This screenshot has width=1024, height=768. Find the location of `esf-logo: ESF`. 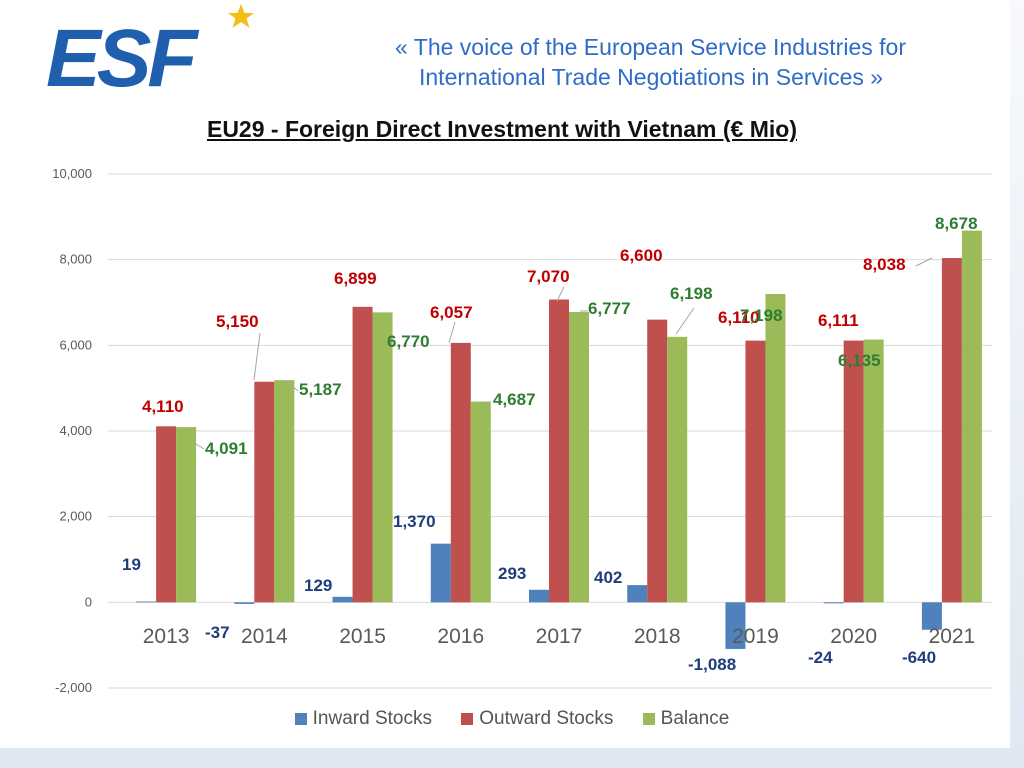

esf-logo: ESF is located at coordinates (150, 52).